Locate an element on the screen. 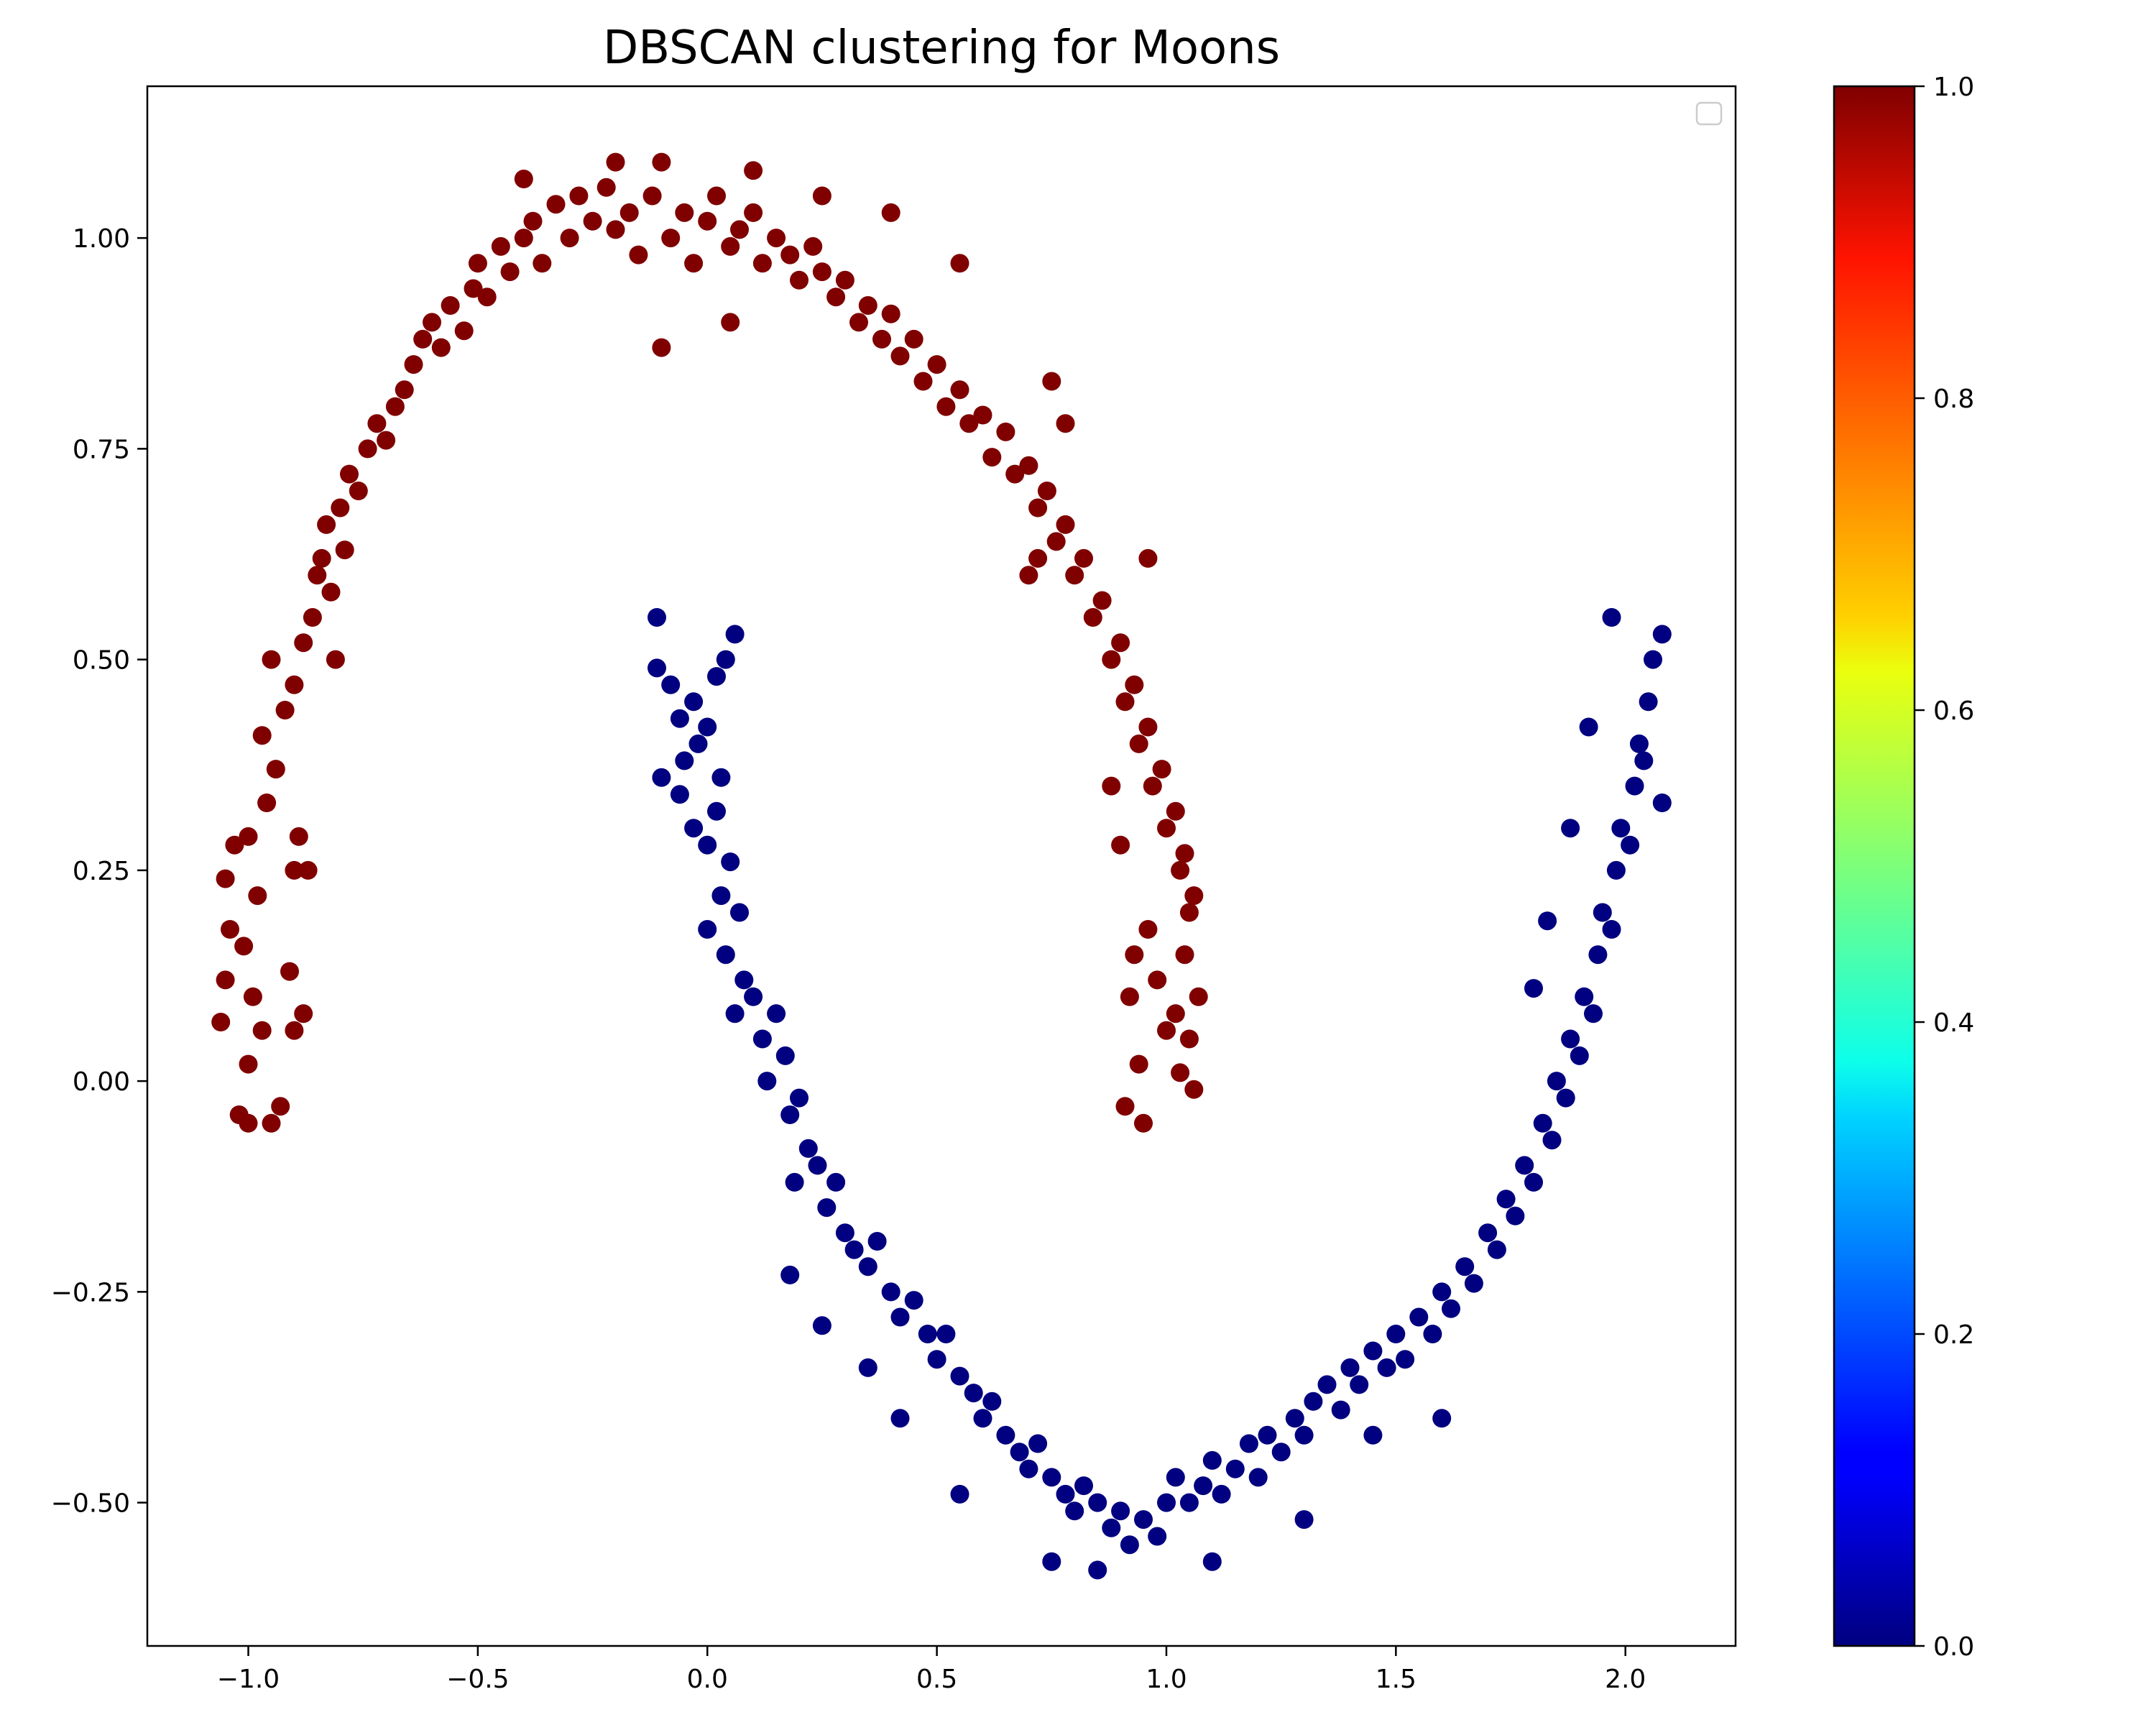 Image resolution: width=2156 pixels, height=1725 pixels. x-tick-label: 0.5 is located at coordinates (937, 1679).